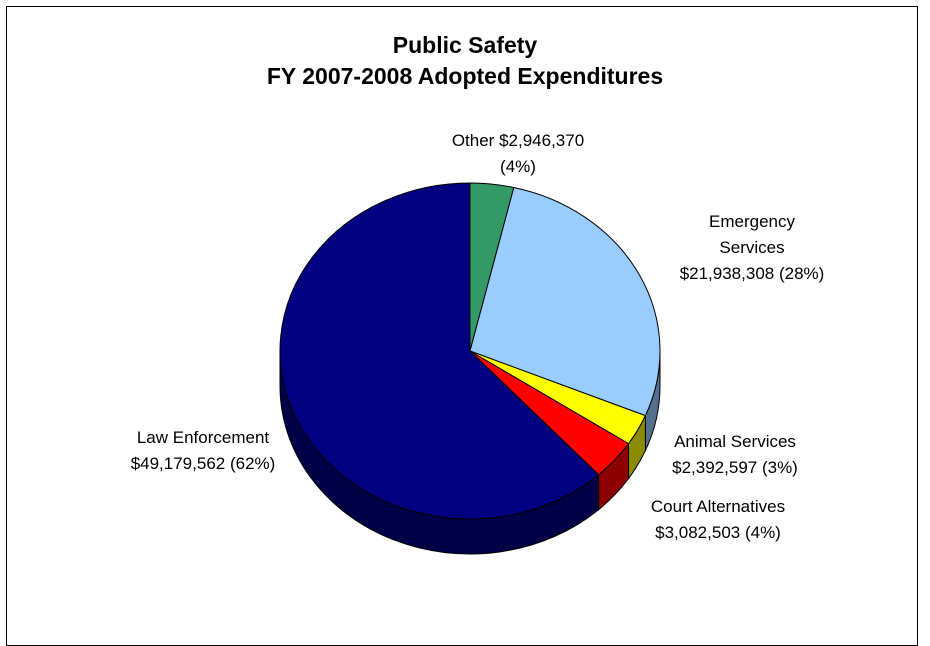 The height and width of the screenshot is (646, 930). I want to click on label-other: Other $2,946,370 (4%), so click(518, 154).